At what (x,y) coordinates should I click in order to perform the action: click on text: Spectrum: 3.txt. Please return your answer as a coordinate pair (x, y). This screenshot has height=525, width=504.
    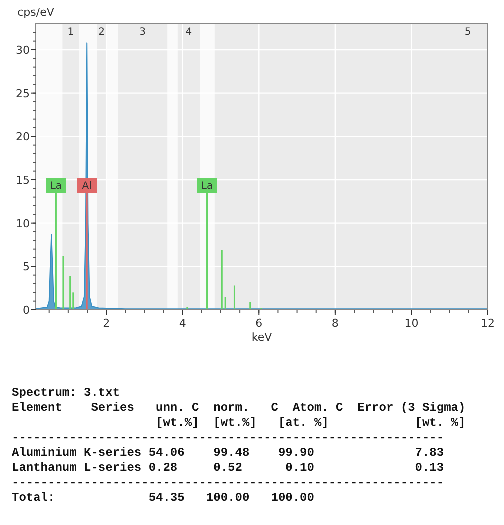
    Looking at the image, I should click on (66, 393).